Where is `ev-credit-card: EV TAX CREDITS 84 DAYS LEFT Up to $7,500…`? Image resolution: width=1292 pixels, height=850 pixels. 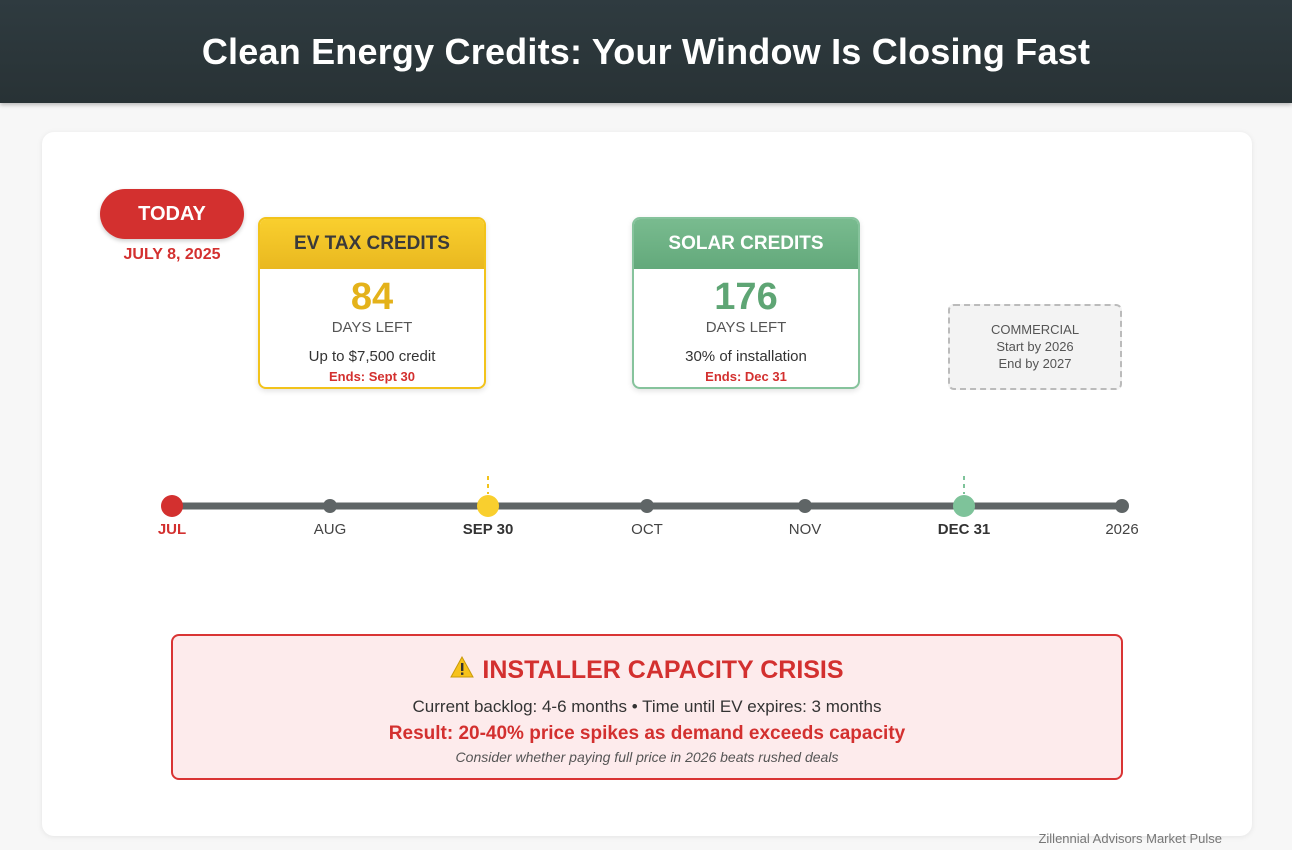 ev-credit-card: EV TAX CREDITS 84 DAYS LEFT Up to $7,500… is located at coordinates (372, 303).